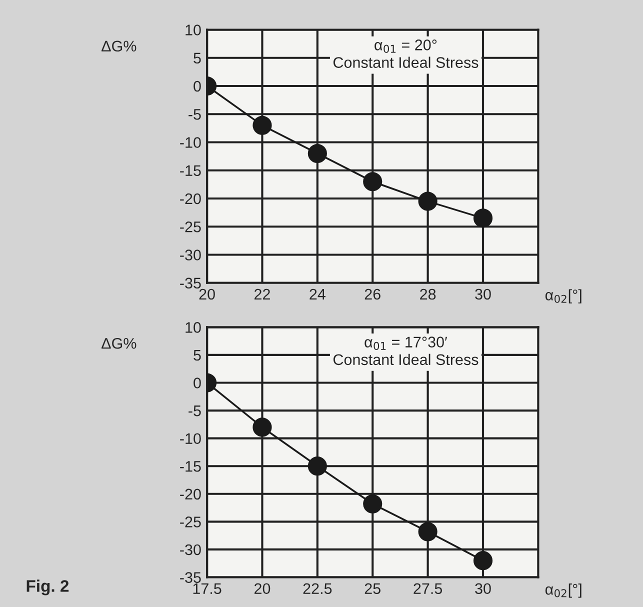 The height and width of the screenshot is (607, 643). Describe the element at coordinates (405, 54) in the screenshot. I see `annotation: α$_{01}$ = 20° Constant Ideal Stress` at that location.